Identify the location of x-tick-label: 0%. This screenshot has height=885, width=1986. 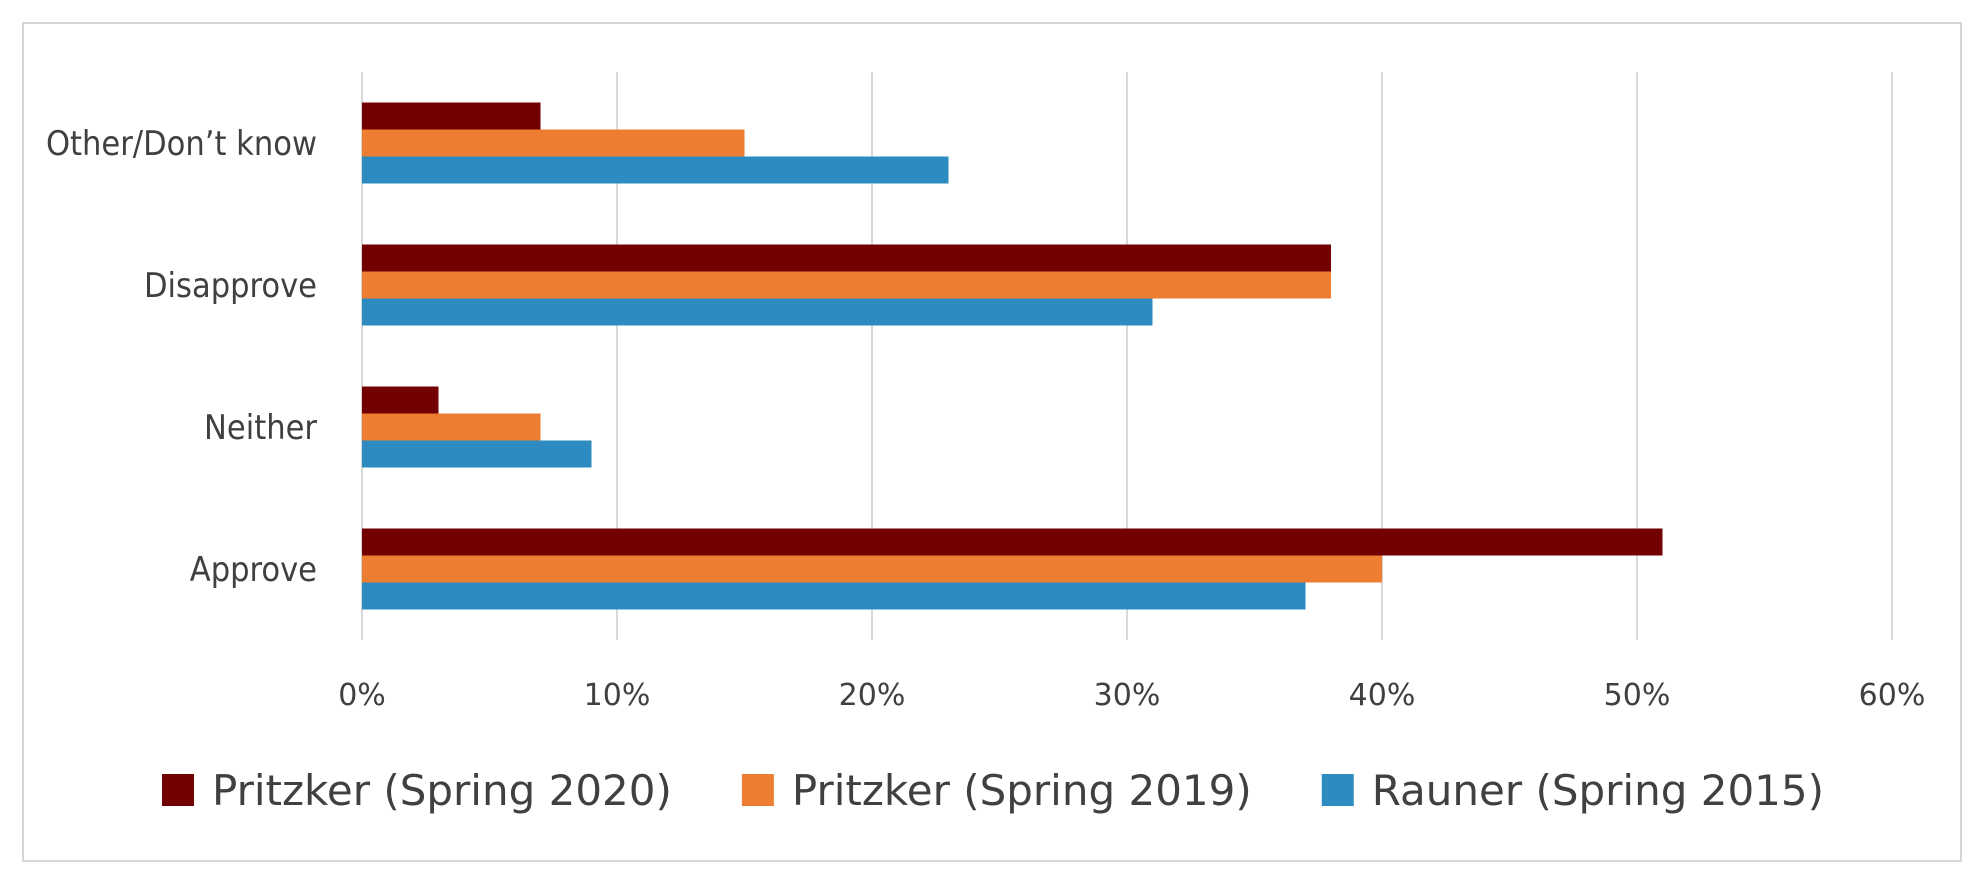
(362, 695).